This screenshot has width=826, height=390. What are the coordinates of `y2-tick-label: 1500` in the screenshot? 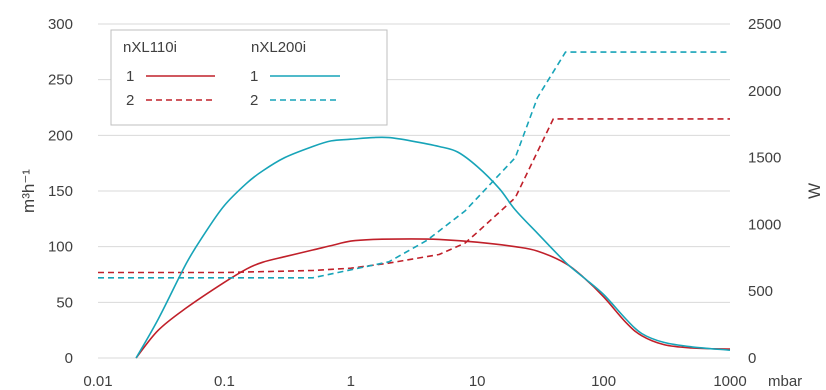 It's located at (764, 158).